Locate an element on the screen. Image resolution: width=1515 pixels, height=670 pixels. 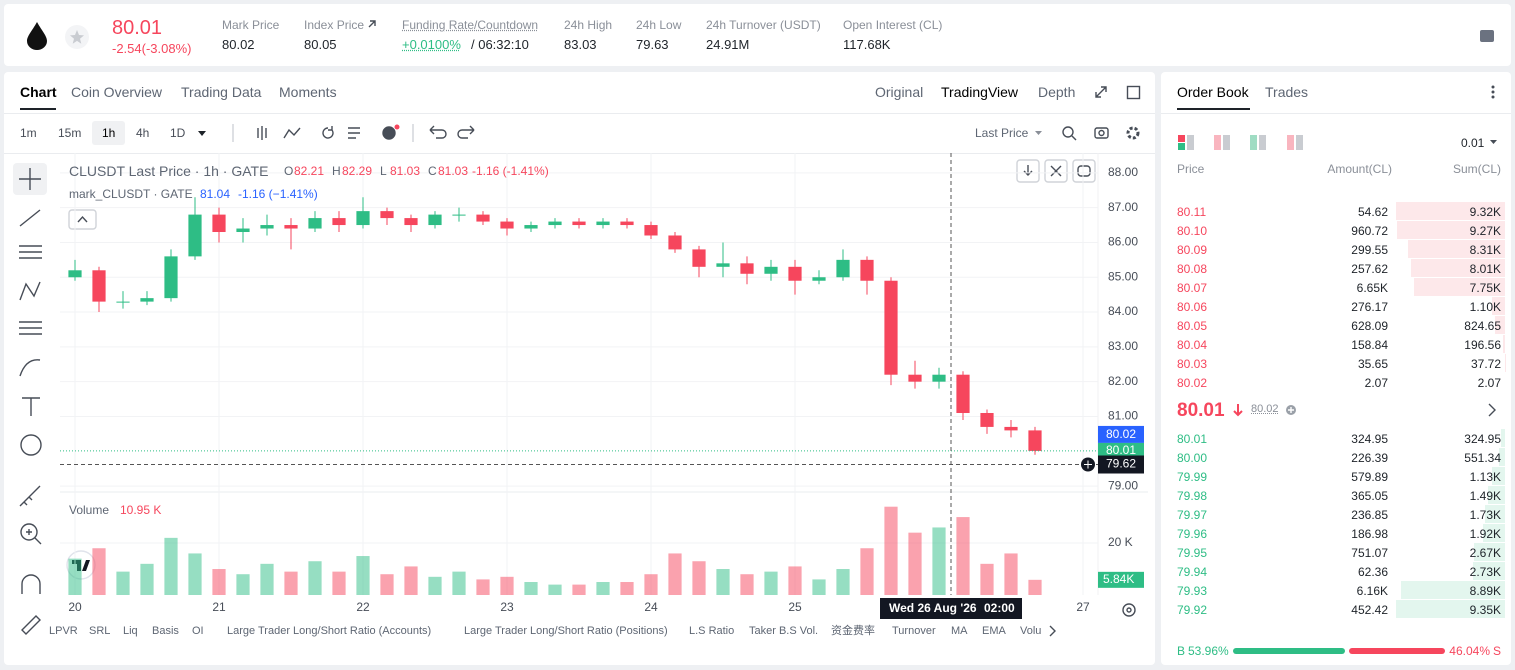
collapse-legend-button is located at coordinates (83, 219).